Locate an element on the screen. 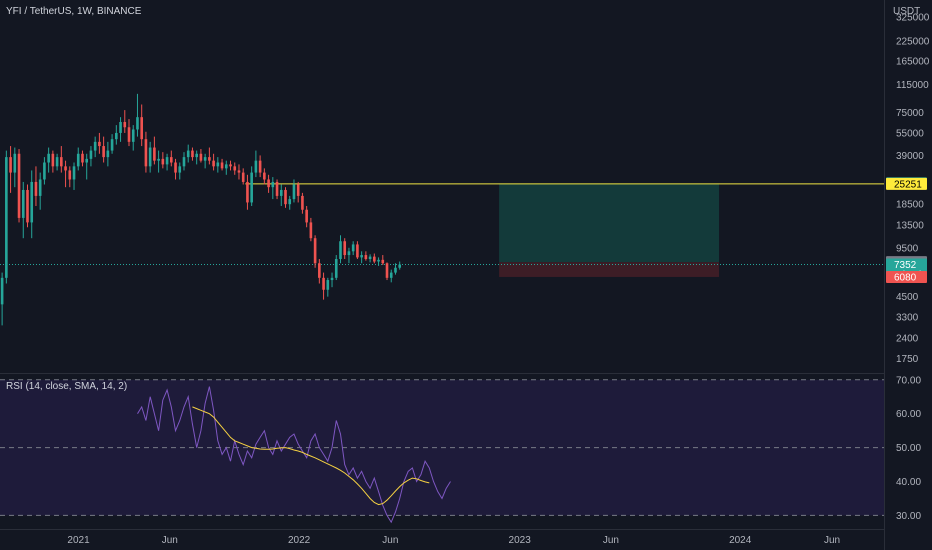 The width and height of the screenshot is (932, 550). rsi-tick-label: 50.00 is located at coordinates (908, 448).